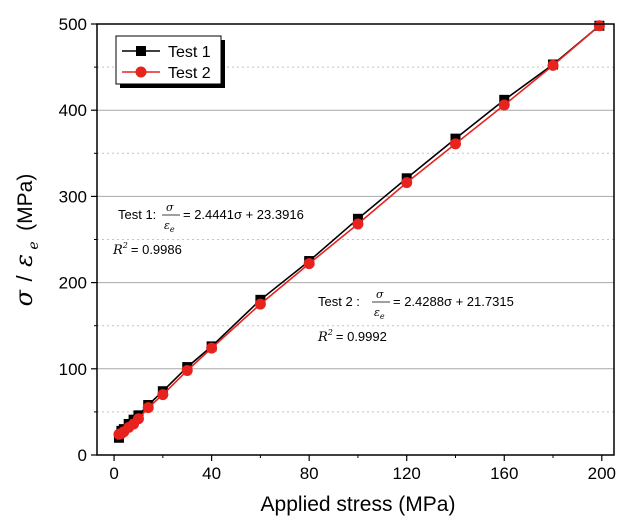 The height and width of the screenshot is (517, 627). I want to click on y-axis-title: σ / ε e (MPa), so click(26, 240).